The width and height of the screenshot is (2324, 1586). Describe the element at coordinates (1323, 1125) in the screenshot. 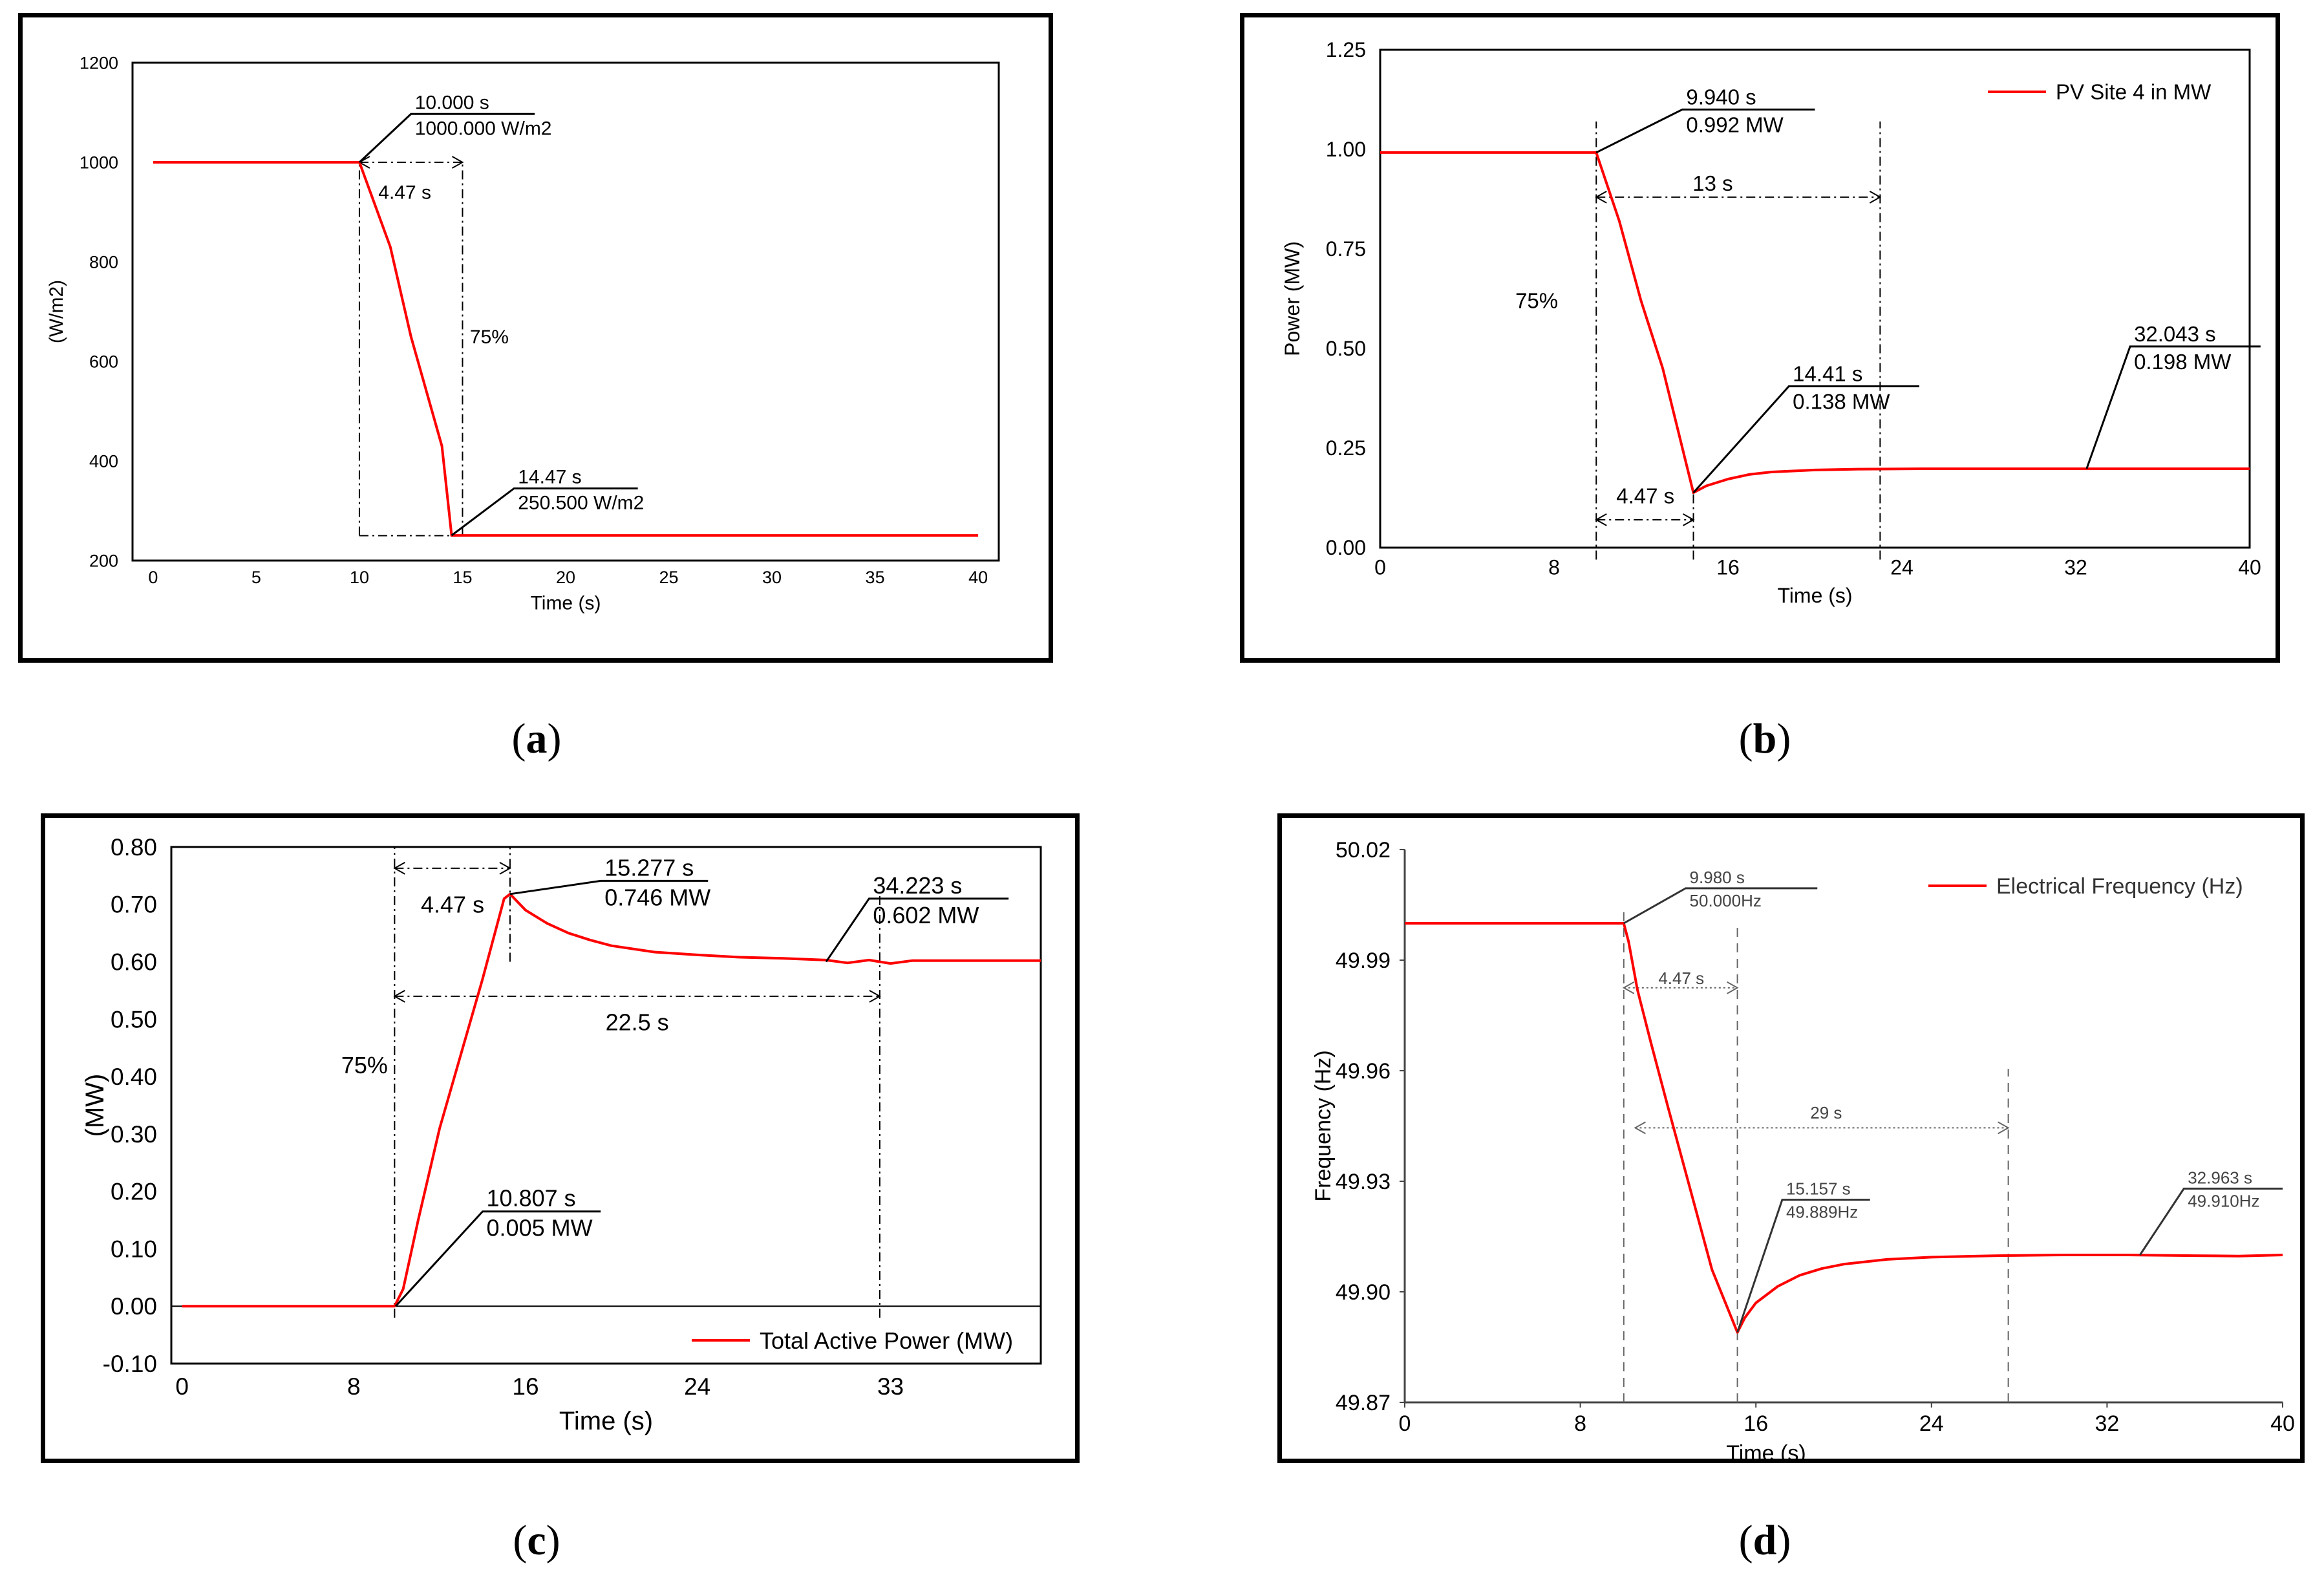

I see `y-axis-title: Frequency (Hz)` at that location.